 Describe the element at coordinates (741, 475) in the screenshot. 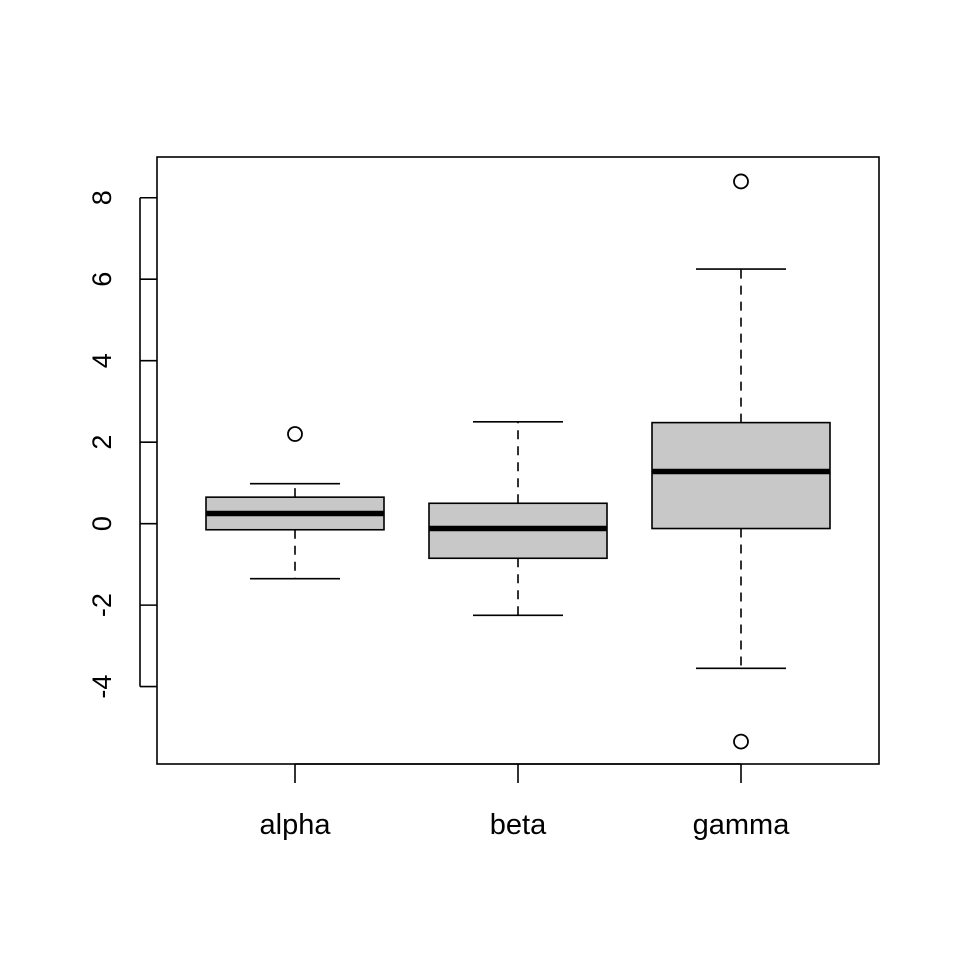

I see `iqr-box` at that location.